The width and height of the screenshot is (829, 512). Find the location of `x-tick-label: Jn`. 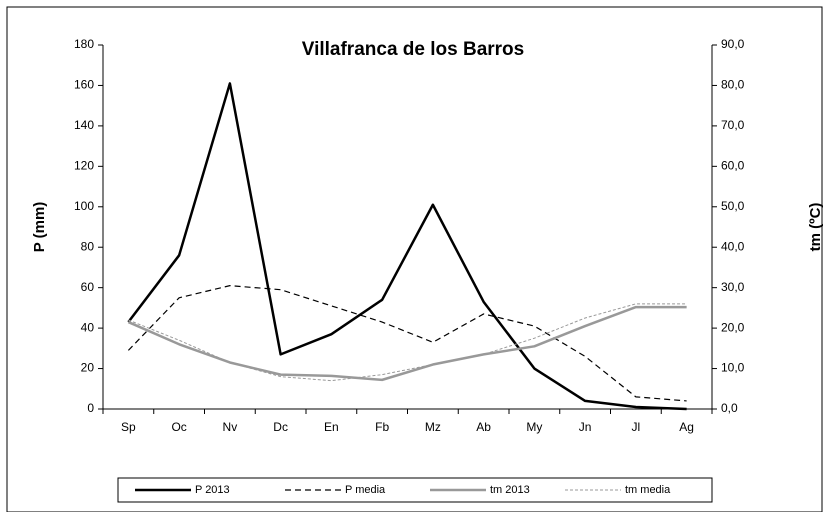

x-tick-label: Jn is located at coordinates (585, 427).